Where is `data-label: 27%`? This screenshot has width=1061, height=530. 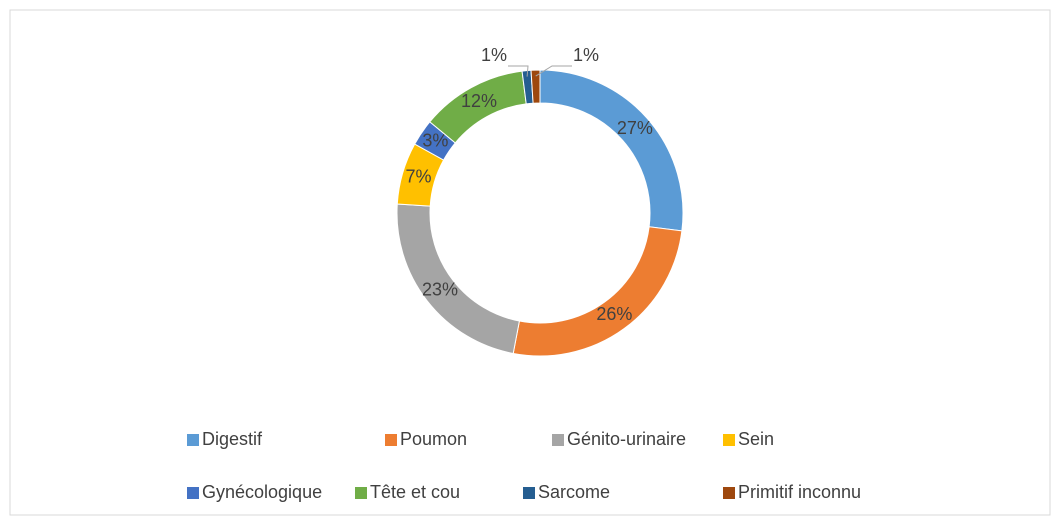
data-label: 27% is located at coordinates (635, 128).